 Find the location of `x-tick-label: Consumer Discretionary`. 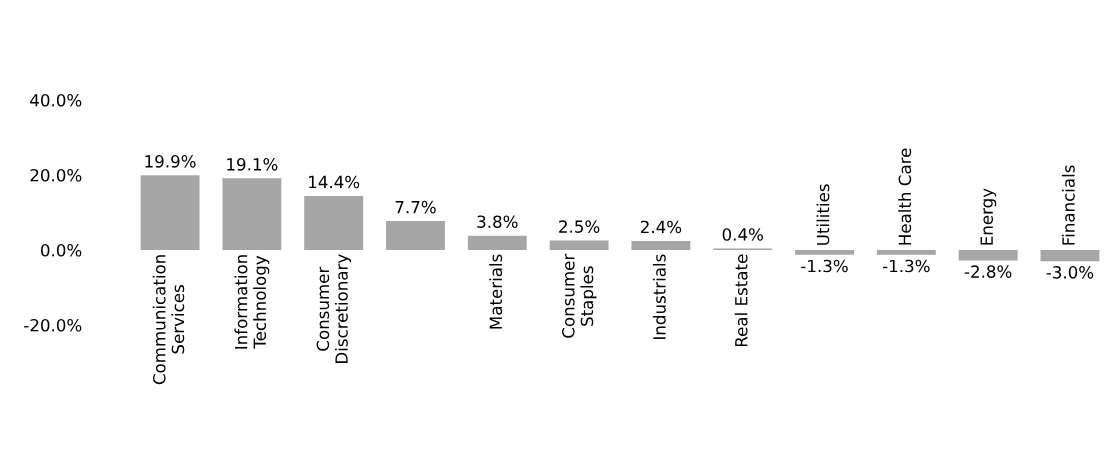

x-tick-label: Consumer Discretionary is located at coordinates (334, 308).